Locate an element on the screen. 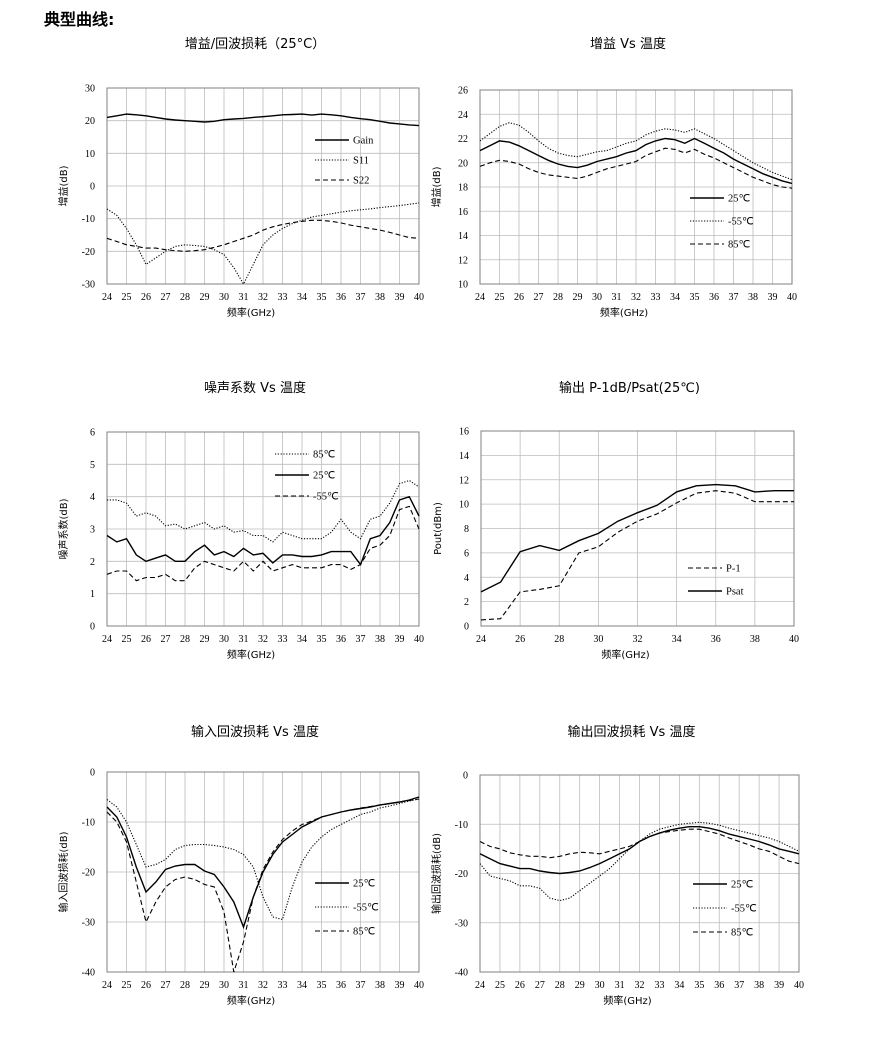 The height and width of the screenshot is (1056, 881). y-tick-label: -40 is located at coordinates (461, 973).